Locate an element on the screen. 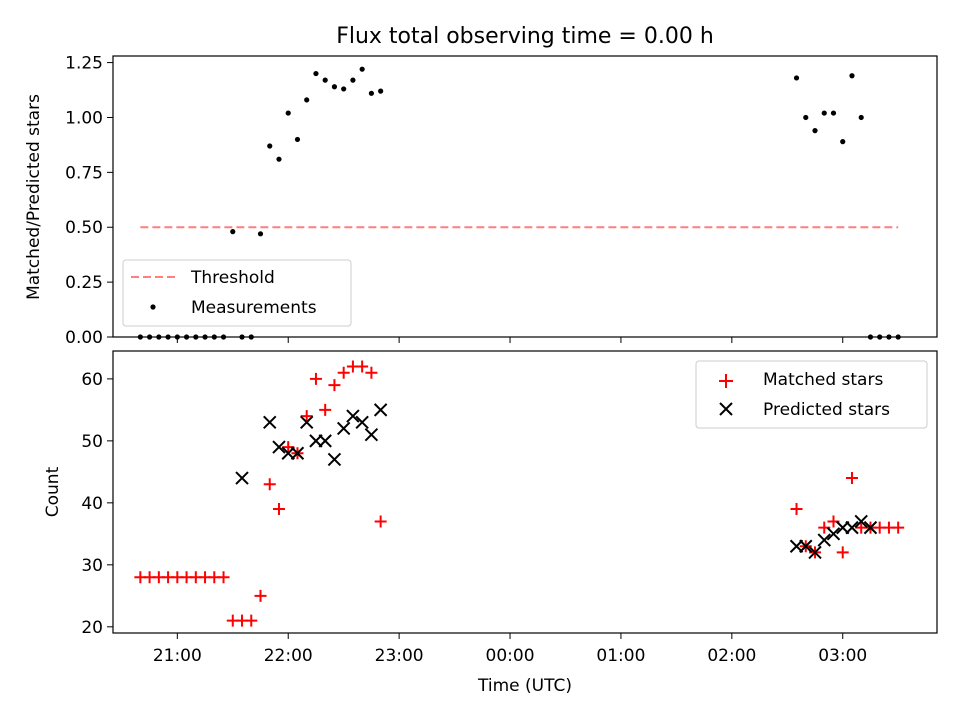 The width and height of the screenshot is (960, 720). matched-legend-marker is located at coordinates (726, 381).